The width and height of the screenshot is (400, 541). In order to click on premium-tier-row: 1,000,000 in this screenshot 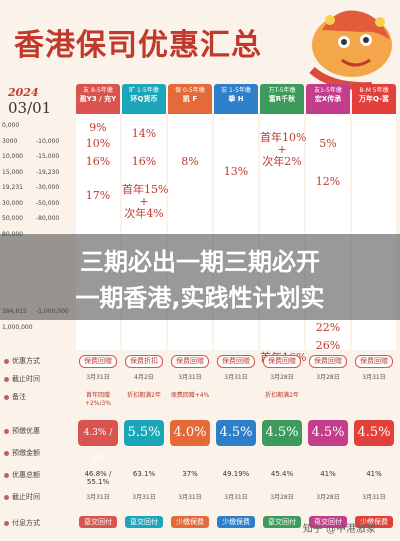, I will do `click(37, 327)`.